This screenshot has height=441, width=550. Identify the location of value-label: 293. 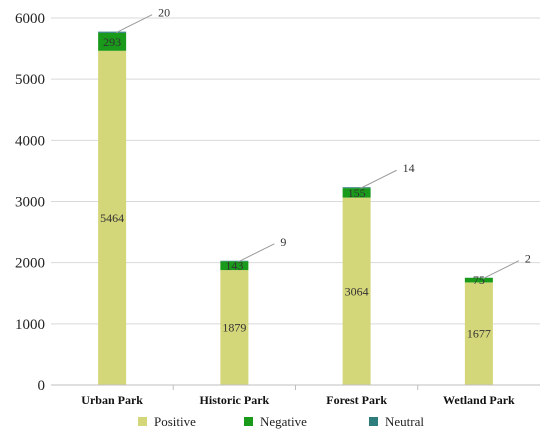
(112, 42).